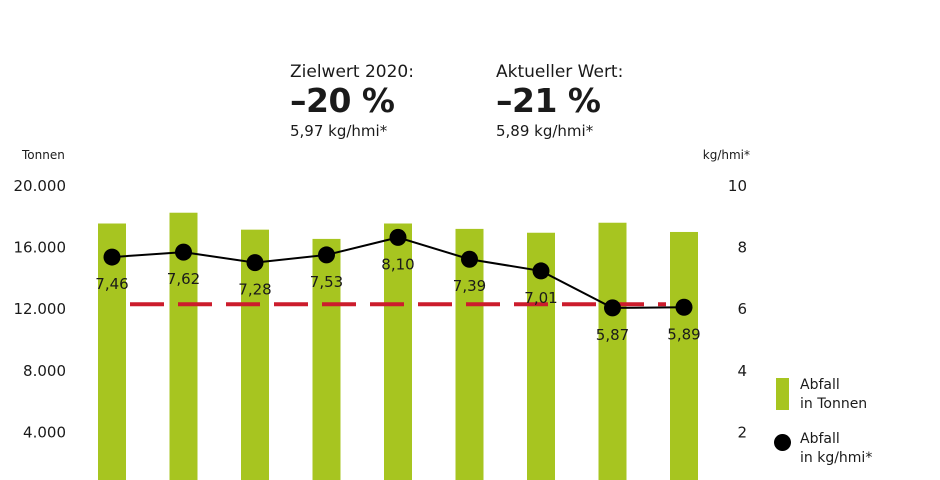  What do you see at coordinates (183, 279) in the screenshot?
I see `data-label: 7,62` at bounding box center [183, 279].